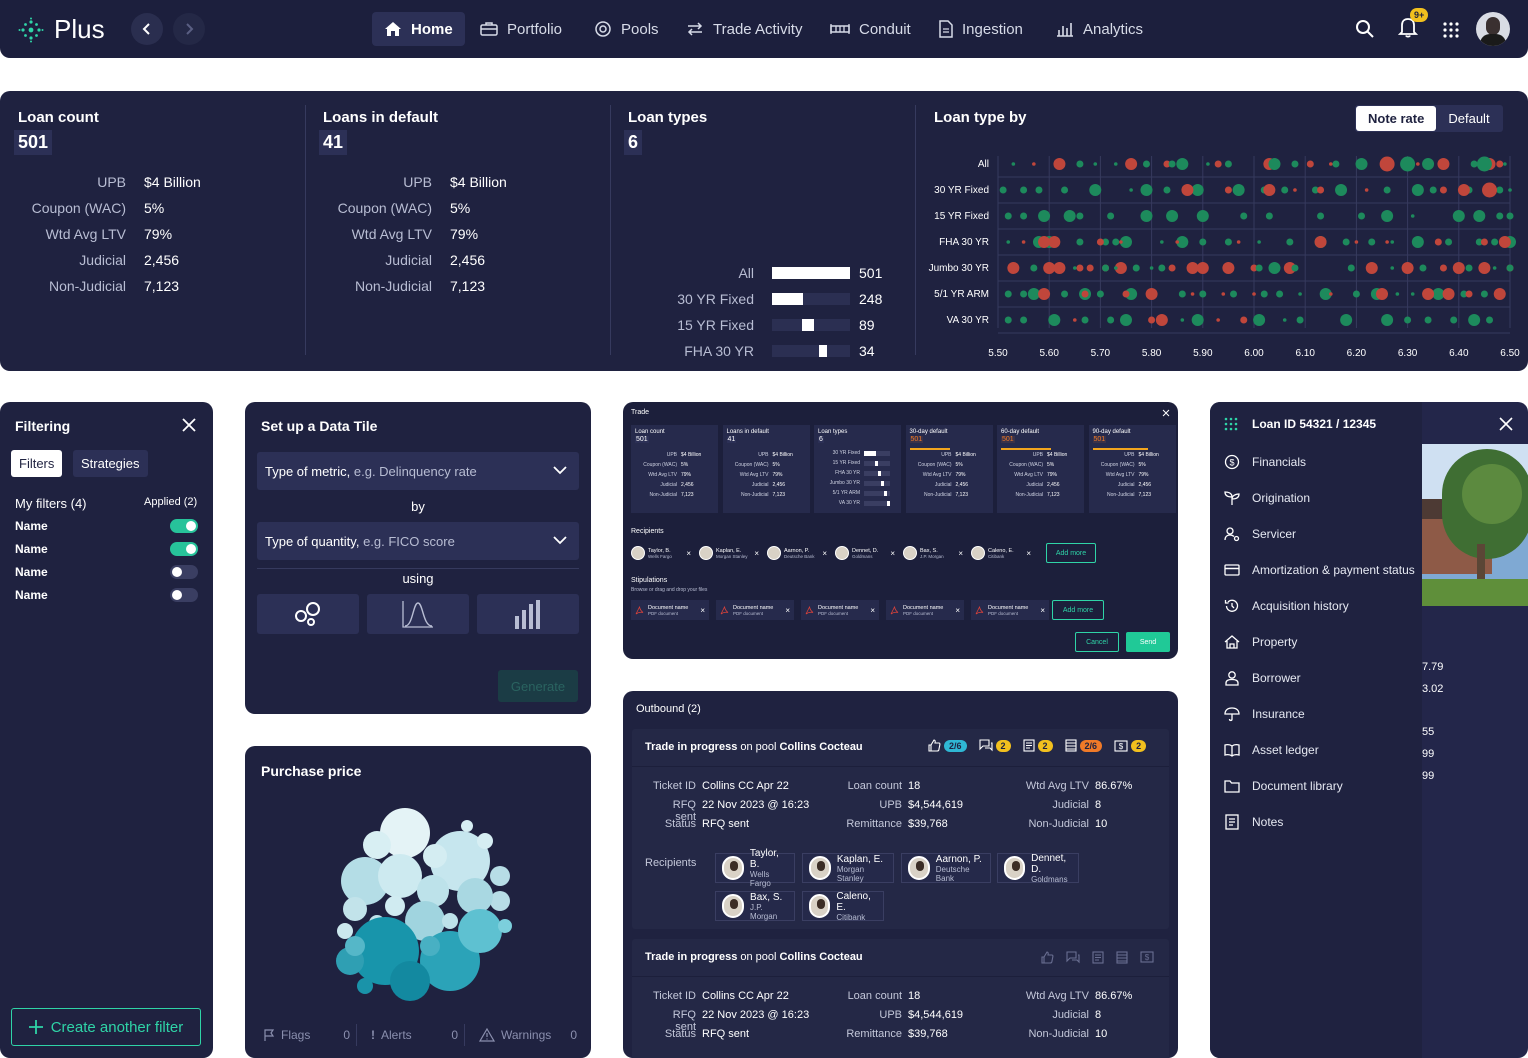 The width and height of the screenshot is (1528, 1058). I want to click on warnings-counter: Warnings 0, so click(525, 1035).